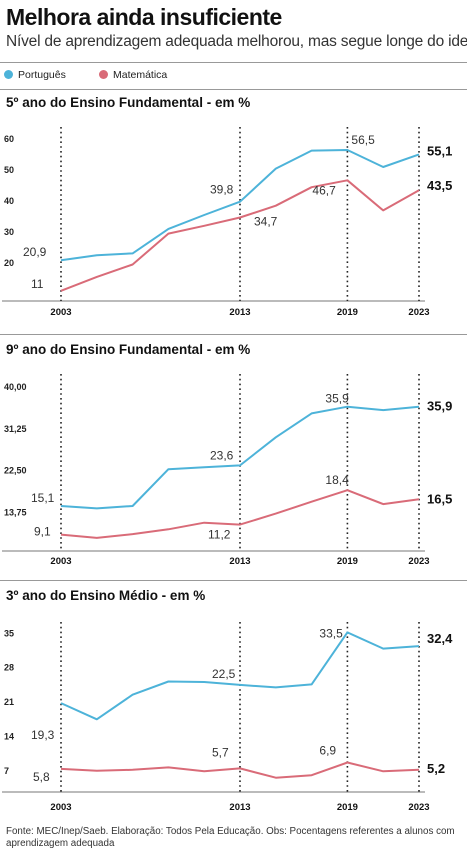 The height and width of the screenshot is (850, 467). Describe the element at coordinates (128, 349) in the screenshot. I see `panel-title-9ano: 9º ano do Ensino Fundamental - em %` at that location.